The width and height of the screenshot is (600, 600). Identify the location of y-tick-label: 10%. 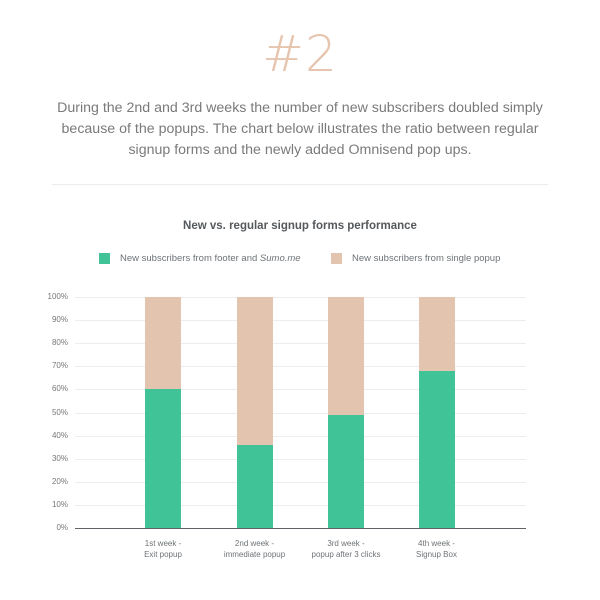
(59, 504).